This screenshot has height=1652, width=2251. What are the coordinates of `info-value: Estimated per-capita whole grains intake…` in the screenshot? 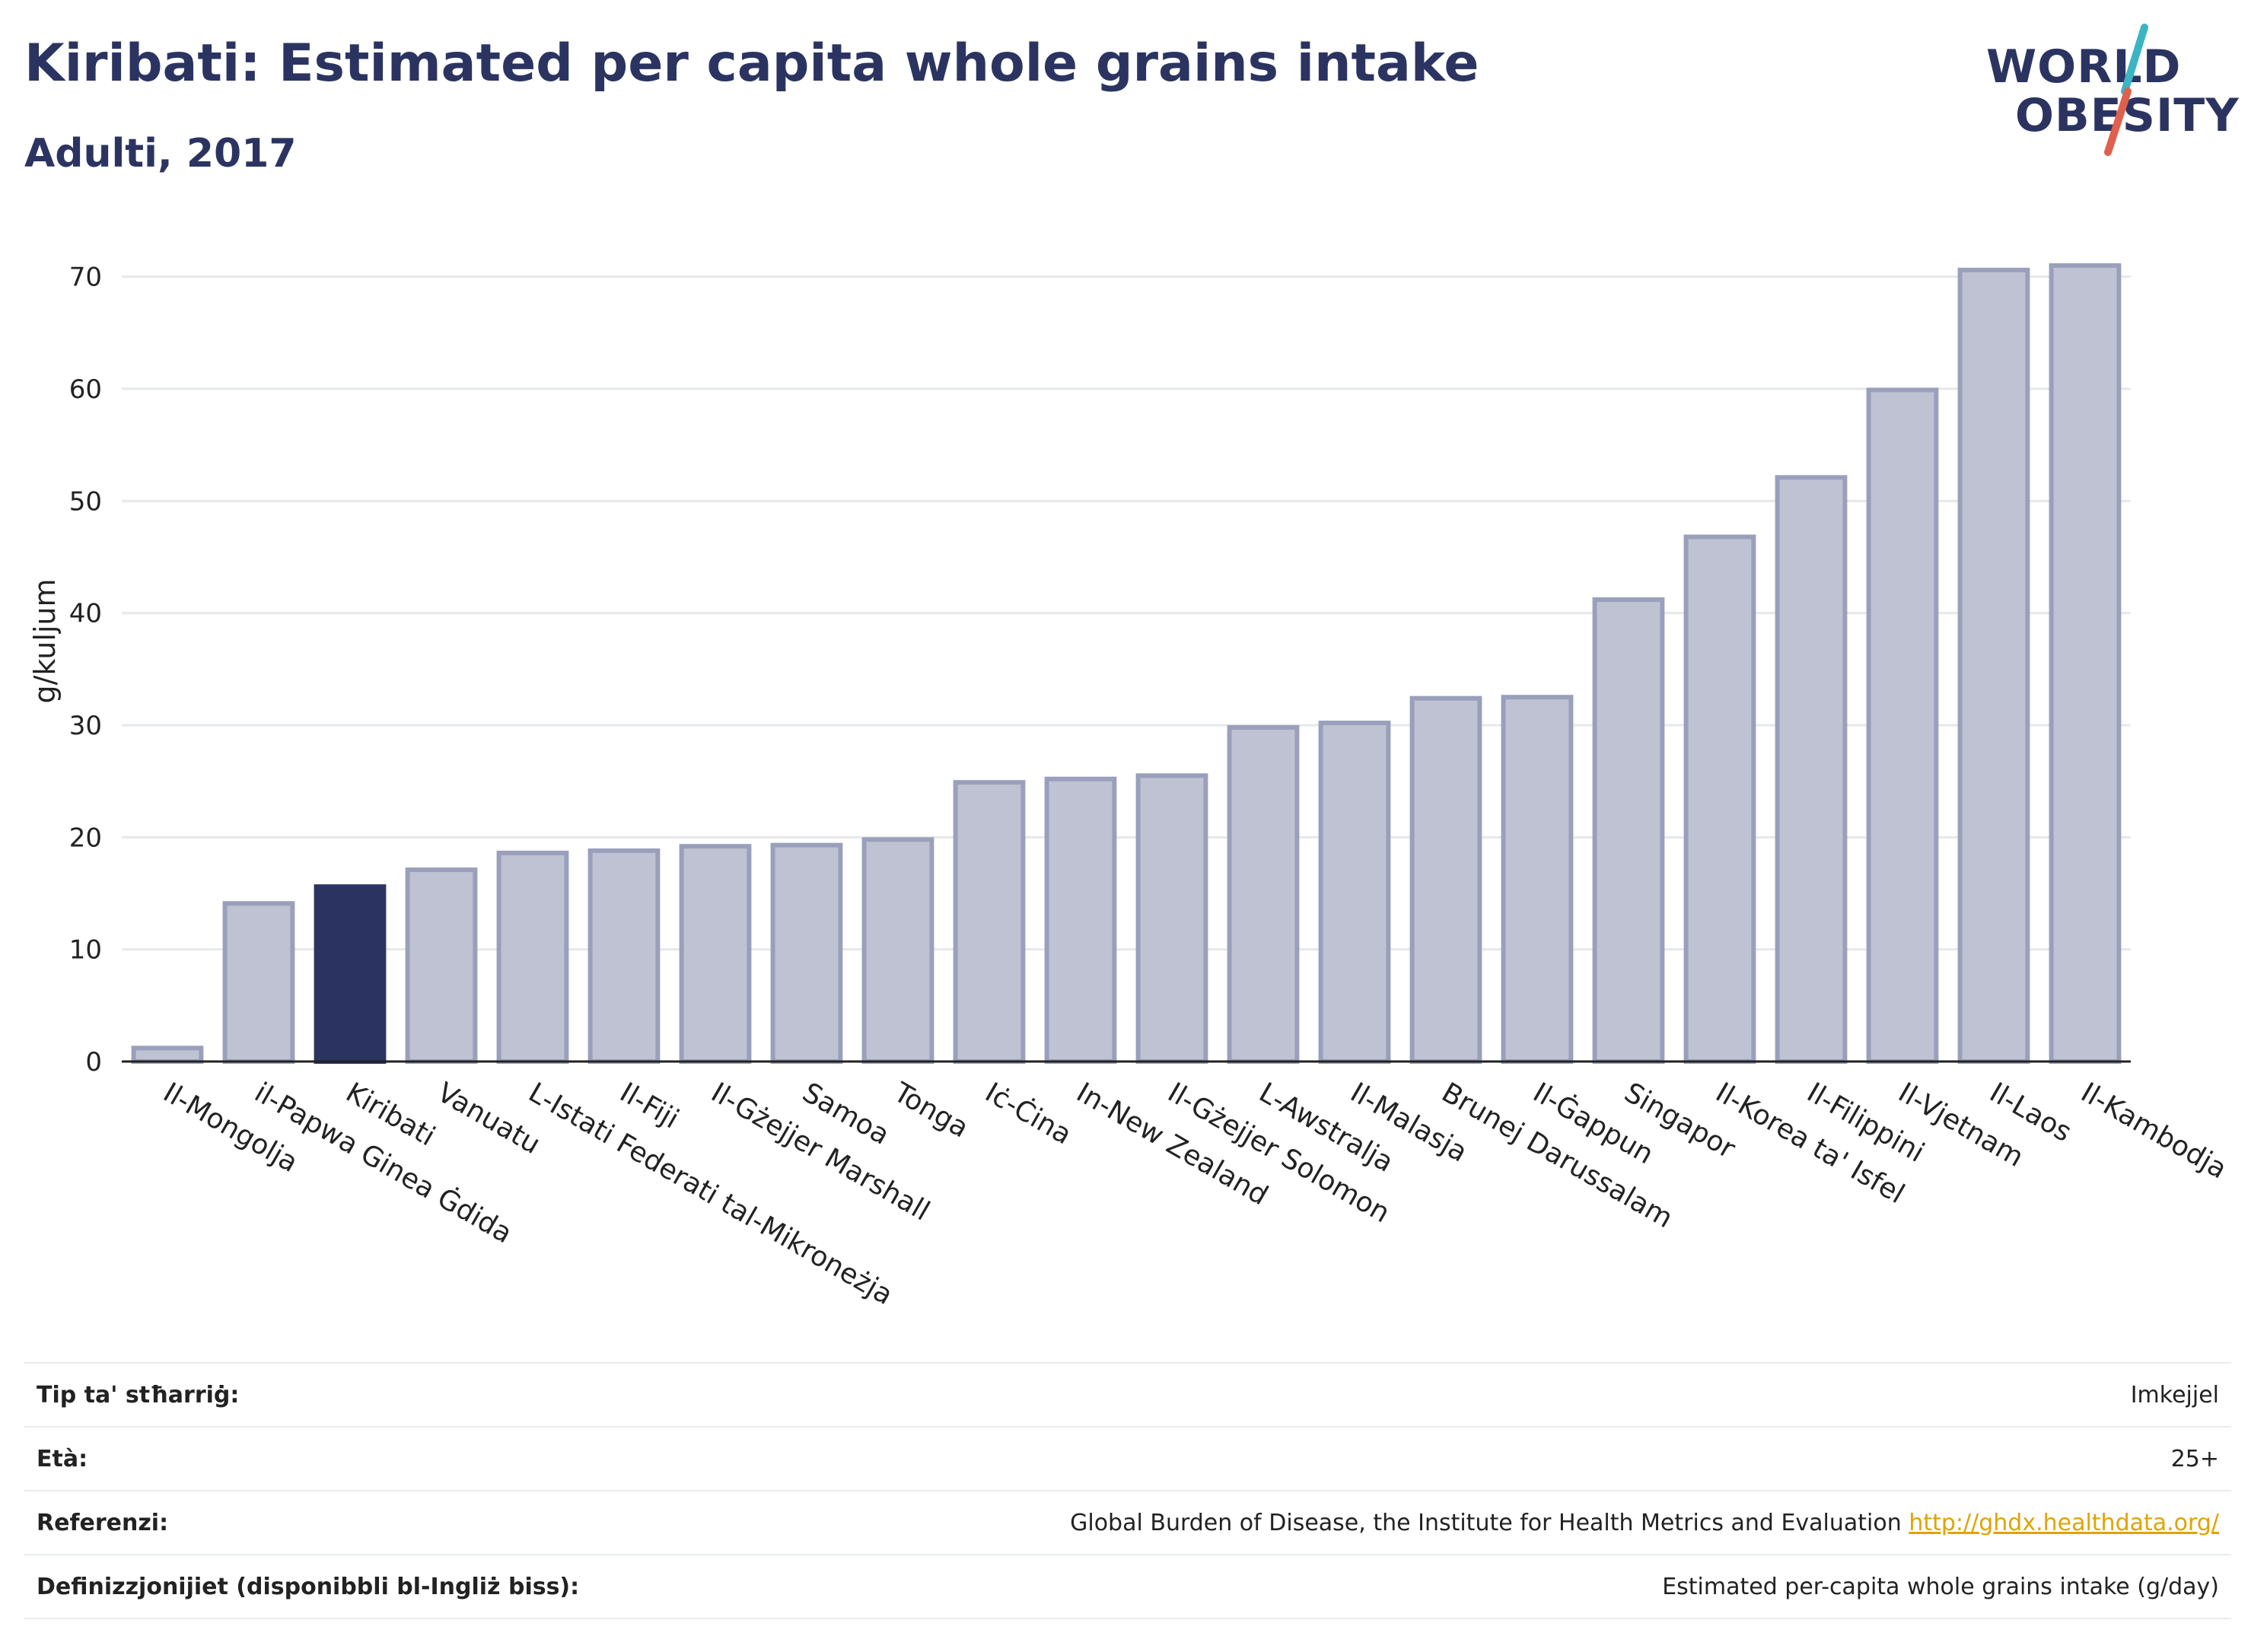 It's located at (1940, 1586).